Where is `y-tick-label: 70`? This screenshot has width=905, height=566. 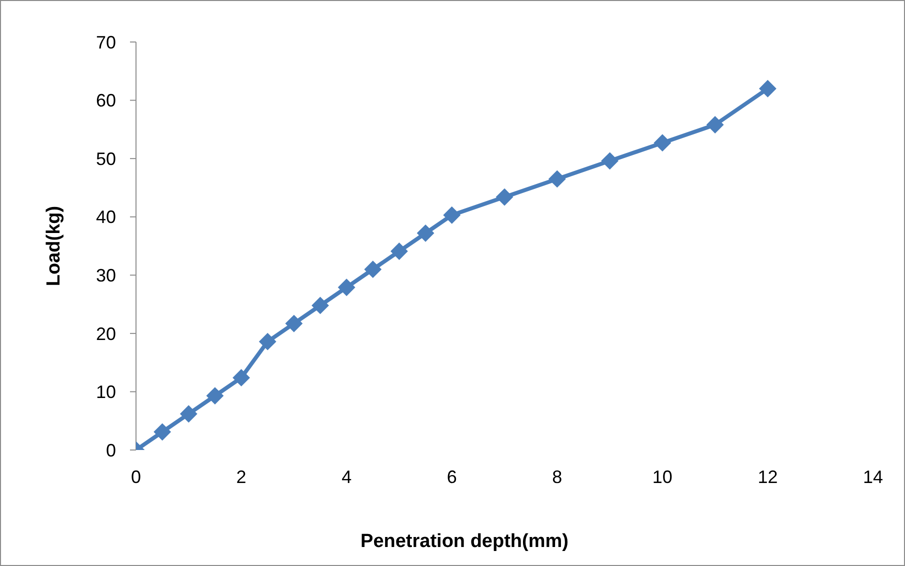
y-tick-label: 70 is located at coordinates (106, 42).